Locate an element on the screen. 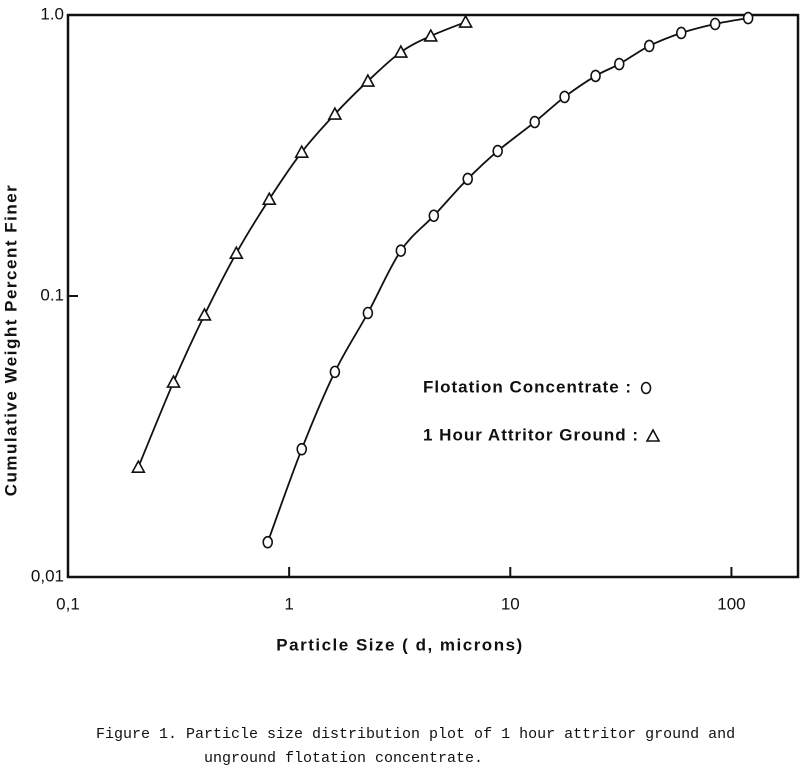 This screenshot has width=800, height=774. x-tick-label: 10 is located at coordinates (510, 603).